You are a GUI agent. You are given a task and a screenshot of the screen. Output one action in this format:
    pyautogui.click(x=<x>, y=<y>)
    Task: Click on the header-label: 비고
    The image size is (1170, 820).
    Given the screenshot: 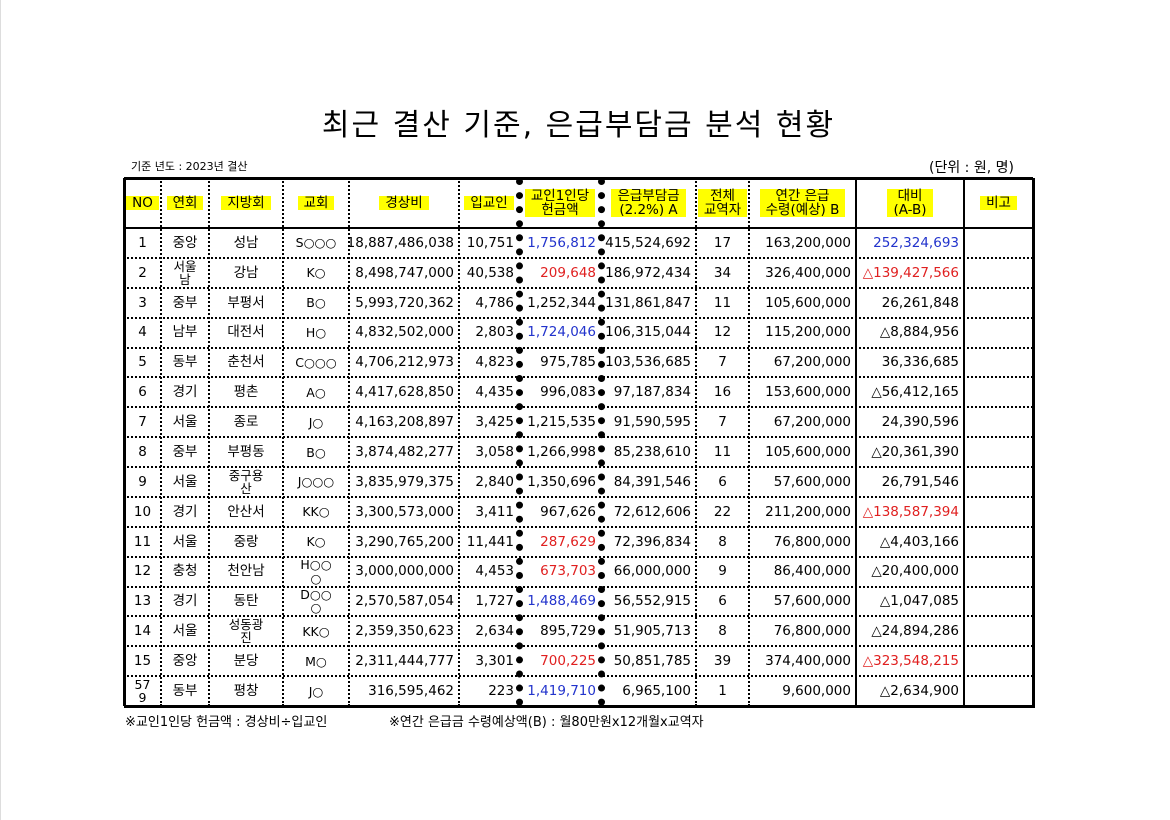 What is the action you would take?
    pyautogui.click(x=998, y=203)
    